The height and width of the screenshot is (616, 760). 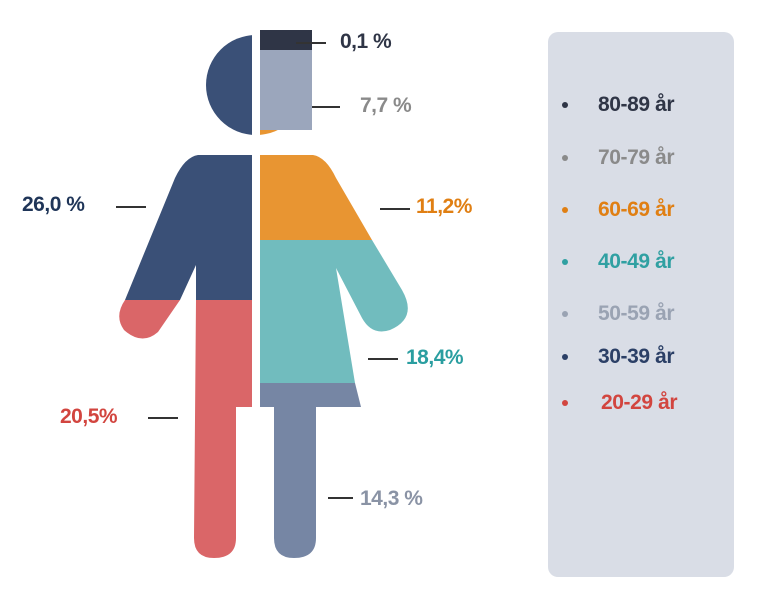 I want to click on legend-item: 80-89 år, so click(x=641, y=105).